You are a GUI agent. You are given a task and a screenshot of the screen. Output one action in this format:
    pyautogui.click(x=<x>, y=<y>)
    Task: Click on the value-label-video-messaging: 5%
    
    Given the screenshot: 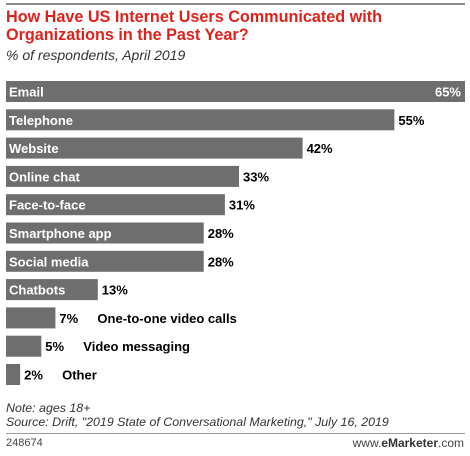 What is the action you would take?
    pyautogui.click(x=54, y=346)
    